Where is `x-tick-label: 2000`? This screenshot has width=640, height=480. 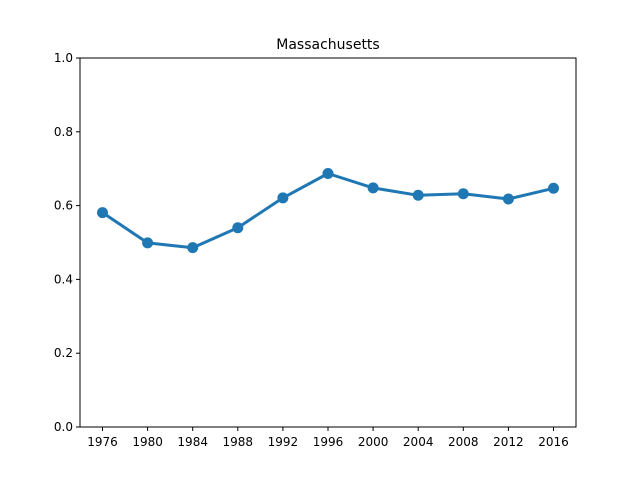 x-tick-label: 2000 is located at coordinates (373, 442).